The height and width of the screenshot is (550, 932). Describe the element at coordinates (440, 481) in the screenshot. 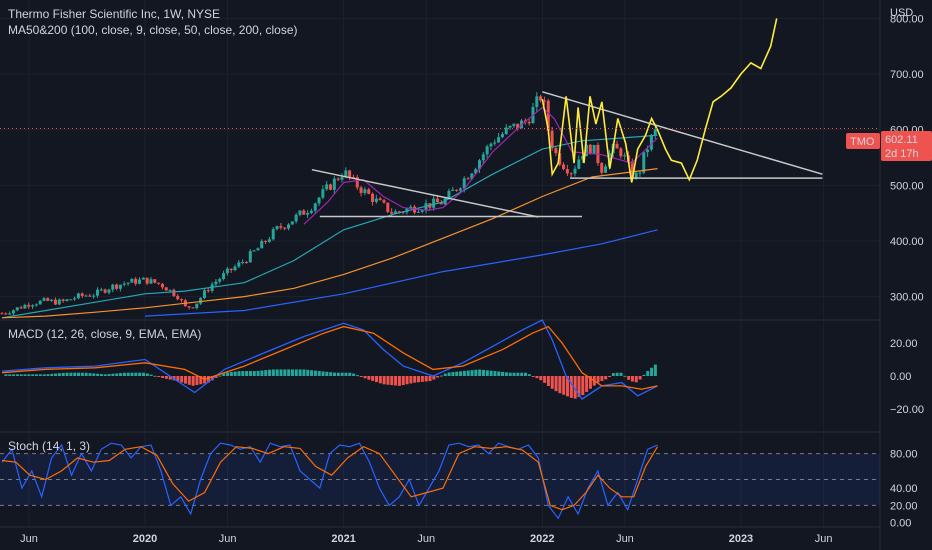

I see `stoch-panel` at that location.